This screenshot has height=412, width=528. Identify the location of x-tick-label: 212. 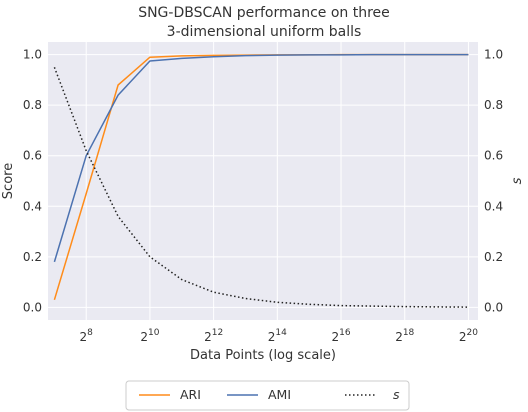
(213, 336).